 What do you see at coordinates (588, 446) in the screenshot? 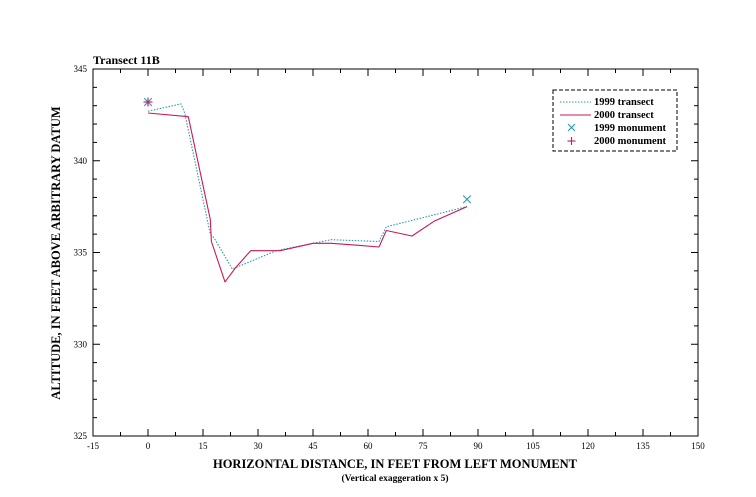
I see `x-tick-label: 120` at bounding box center [588, 446].